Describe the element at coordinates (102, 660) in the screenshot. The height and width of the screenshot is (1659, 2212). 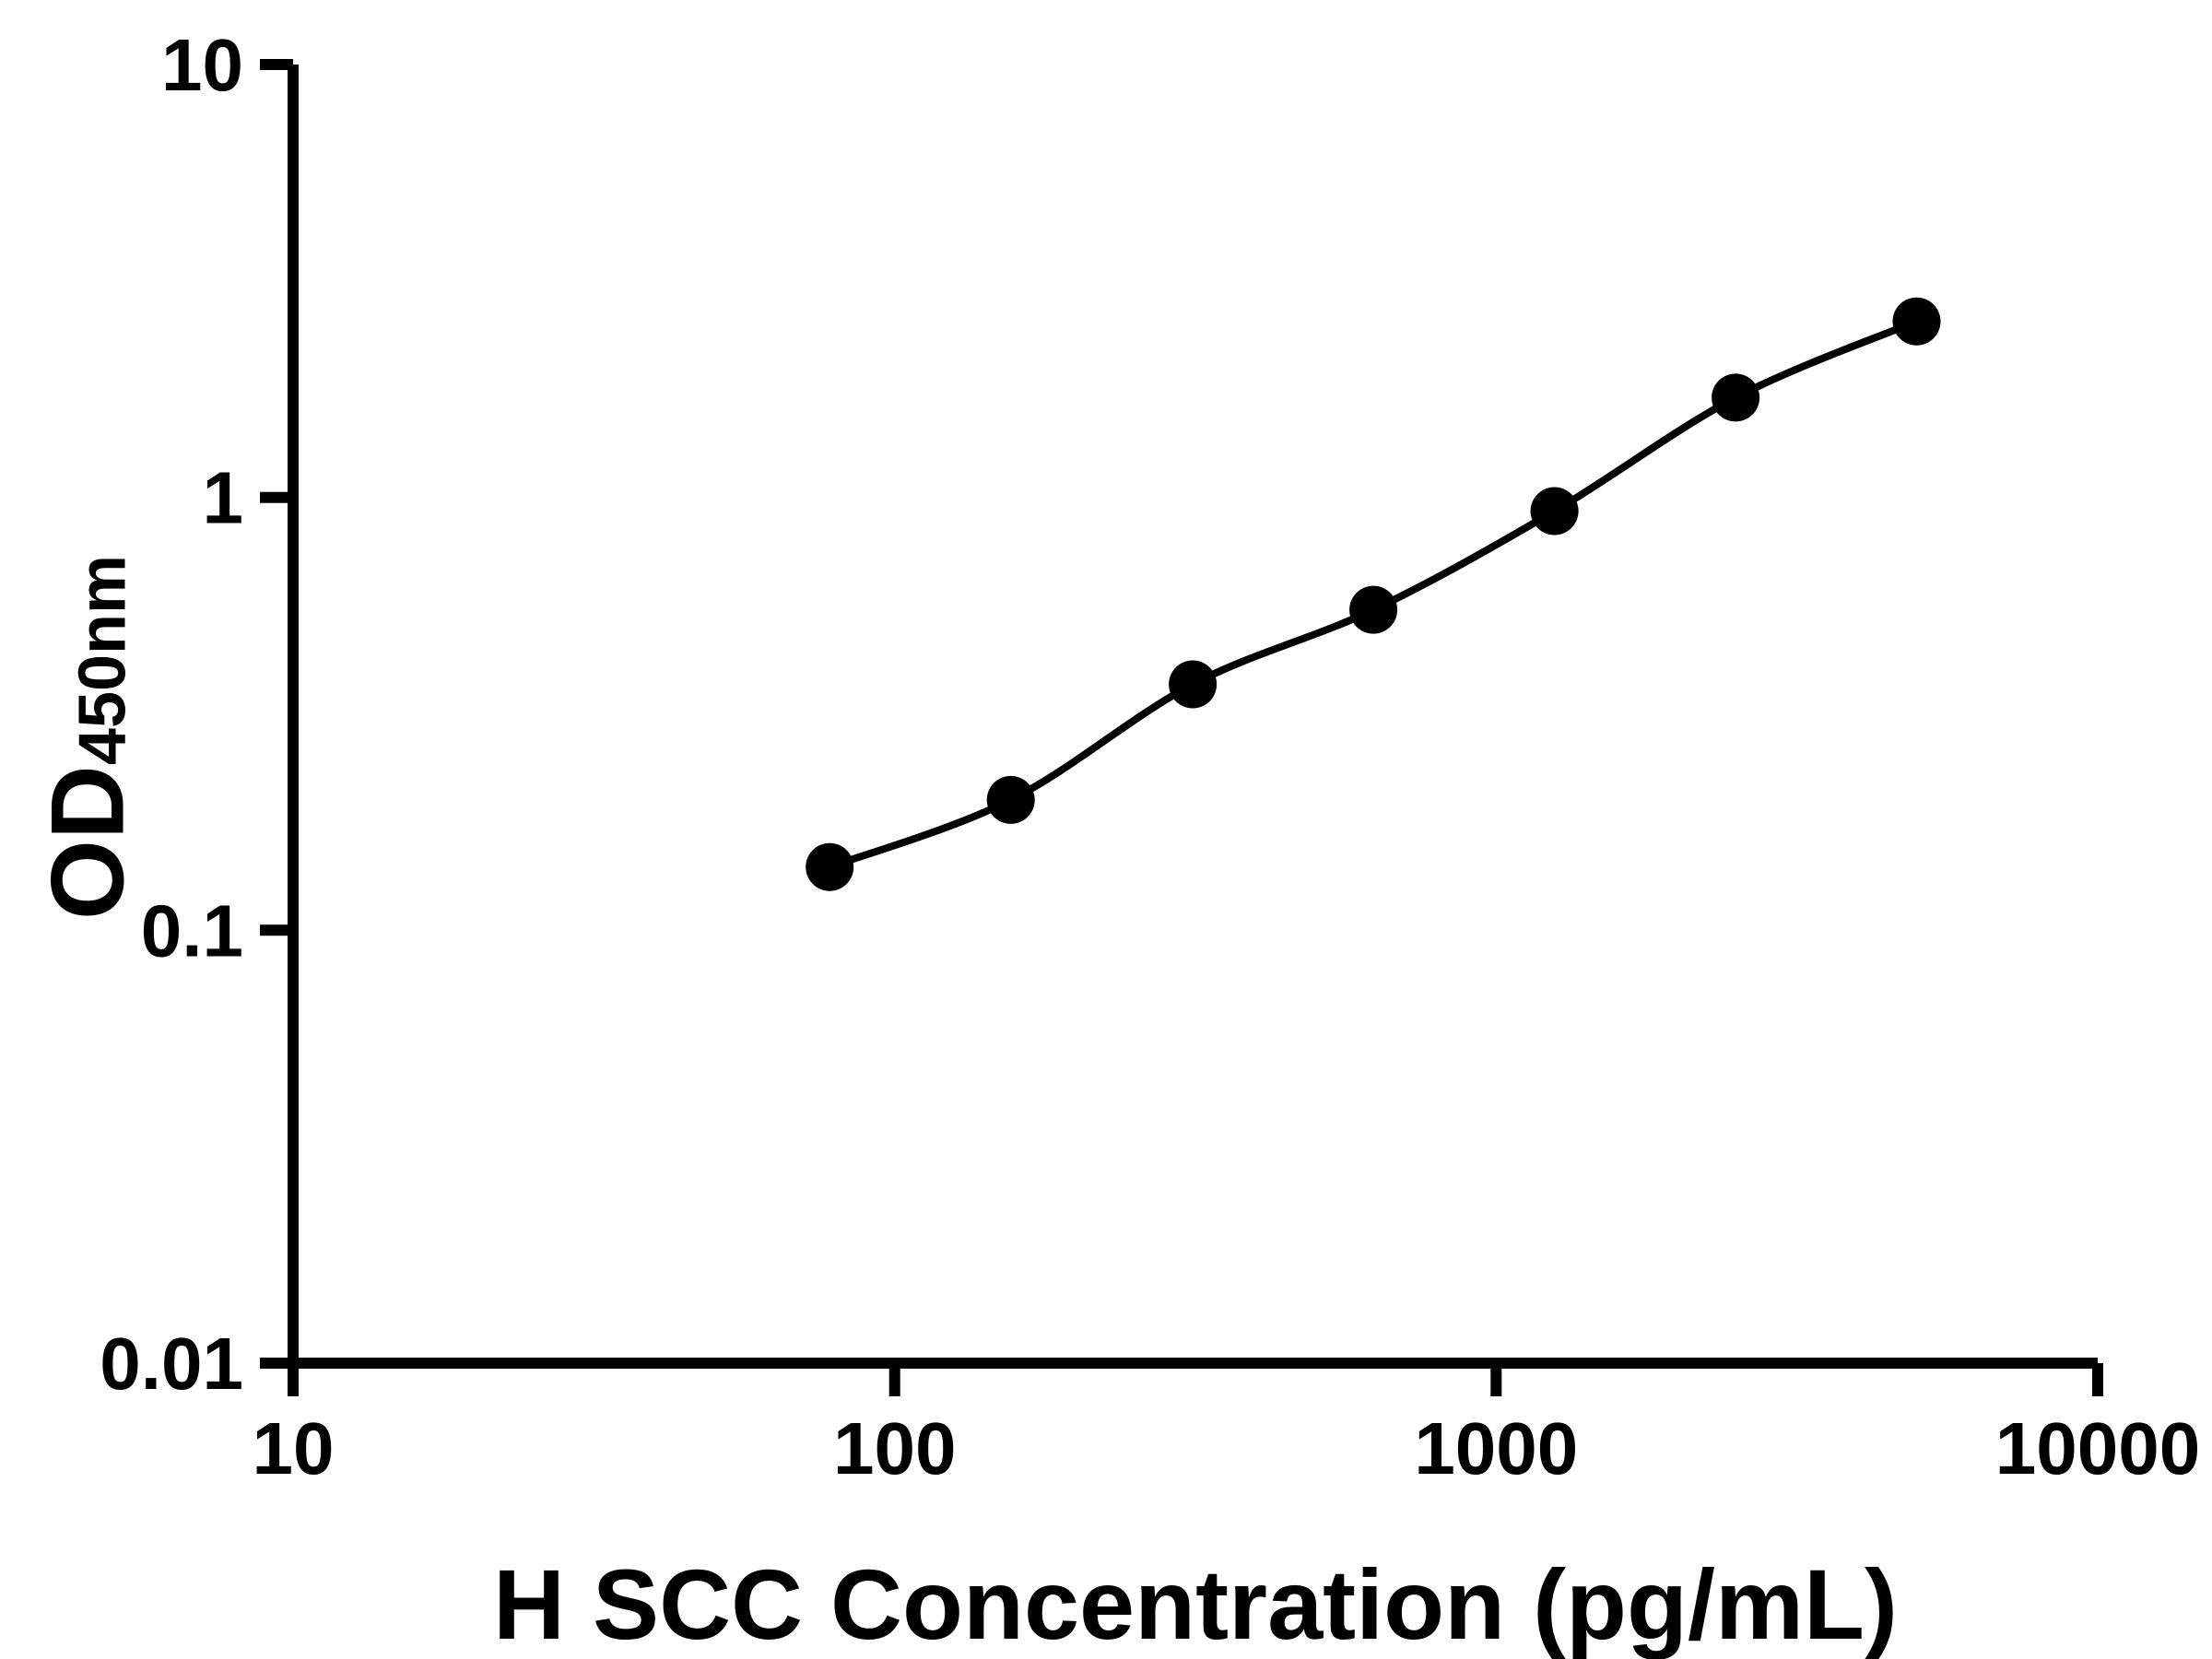
I see `y-axis-title-subscript: 450nm` at that location.